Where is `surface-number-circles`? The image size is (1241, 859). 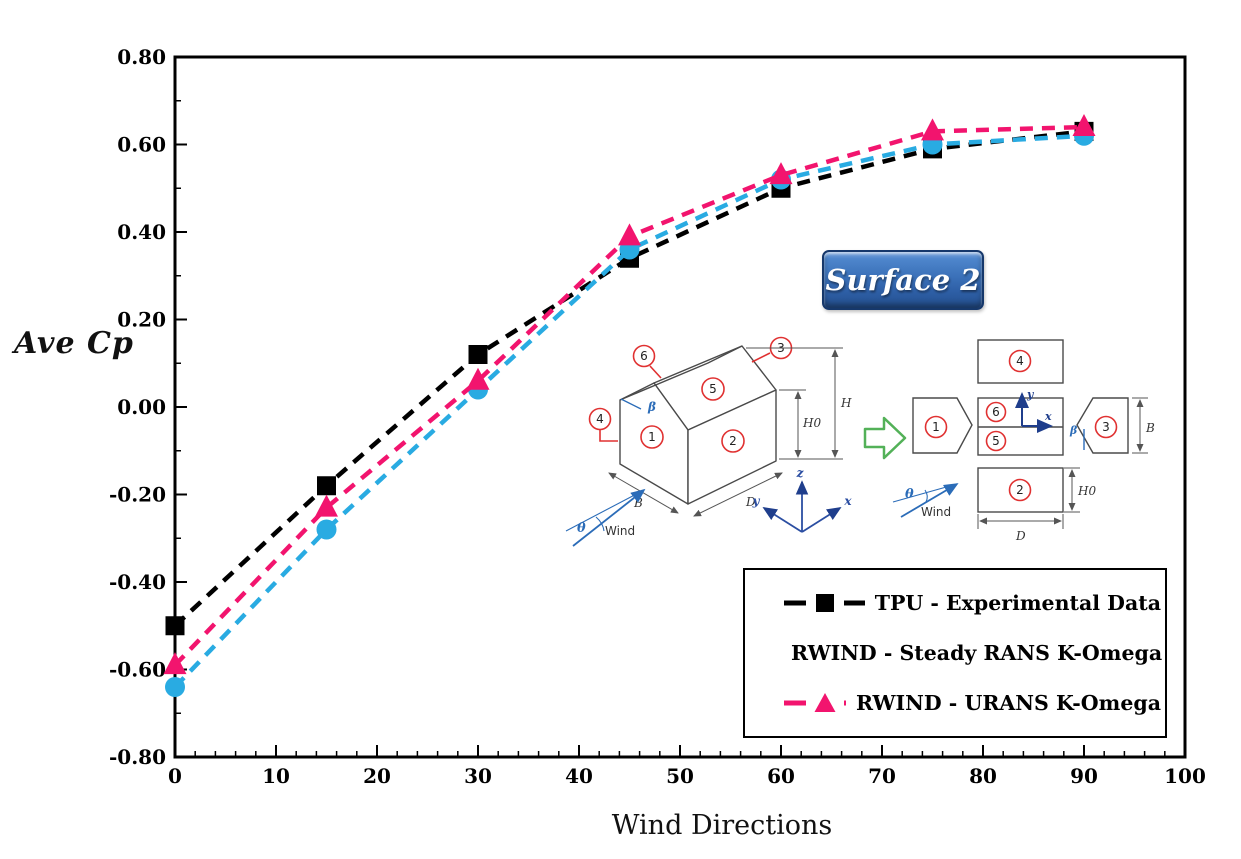
surface-number-circles is located at coordinates (690, 394).